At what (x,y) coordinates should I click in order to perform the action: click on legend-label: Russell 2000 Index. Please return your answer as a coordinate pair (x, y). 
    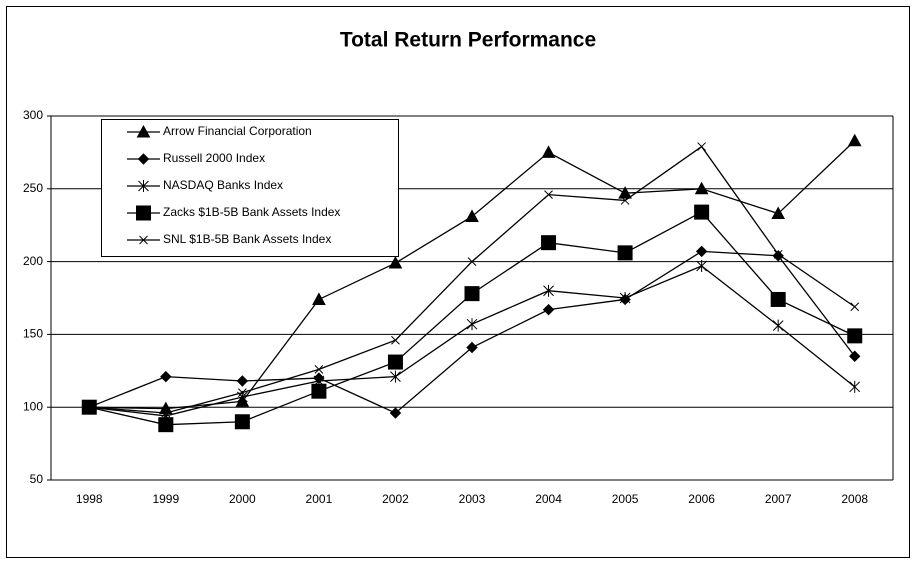
    Looking at the image, I should click on (214, 158).